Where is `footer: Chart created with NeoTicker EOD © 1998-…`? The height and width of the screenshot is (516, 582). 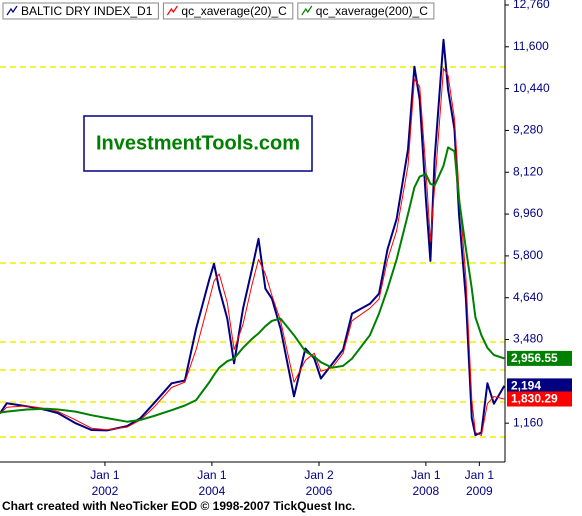
footer: Chart created with NeoTicker EOD © 1998-… is located at coordinates (178, 506).